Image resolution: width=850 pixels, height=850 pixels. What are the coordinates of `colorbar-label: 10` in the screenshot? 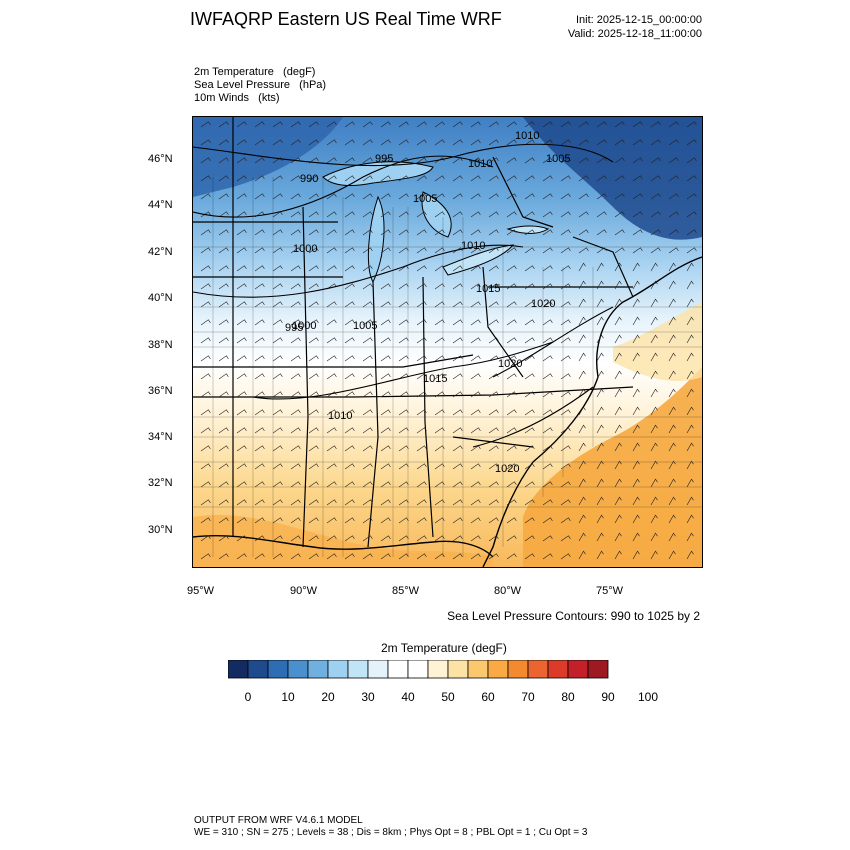 It's located at (288, 697).